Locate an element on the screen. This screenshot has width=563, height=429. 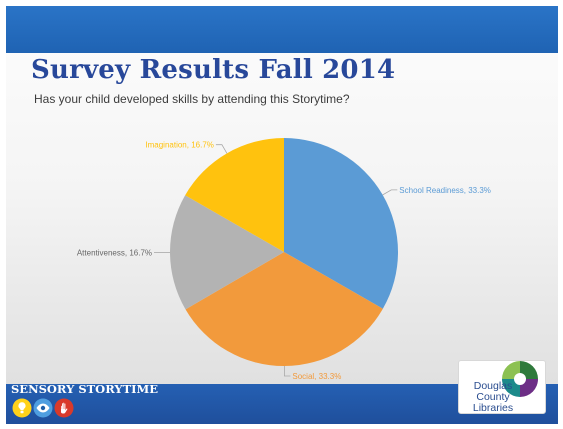
slide-title: Survey Results Fall 2014 is located at coordinates (213, 70).